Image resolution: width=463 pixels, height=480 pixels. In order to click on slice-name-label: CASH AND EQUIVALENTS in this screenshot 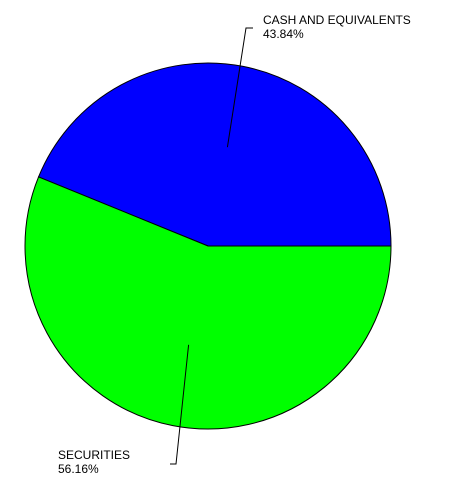, I will do `click(337, 20)`.